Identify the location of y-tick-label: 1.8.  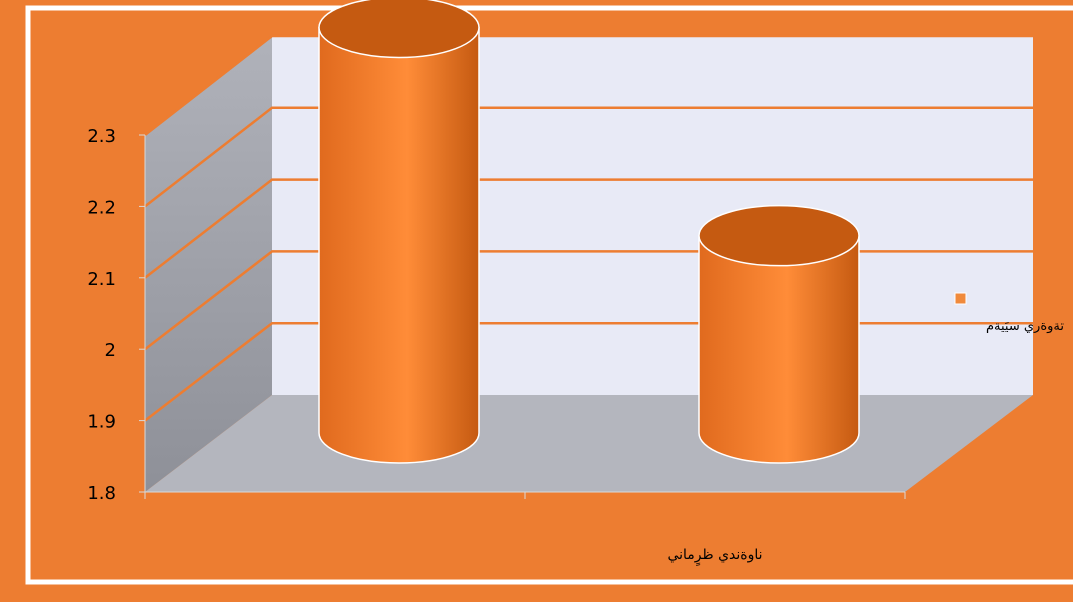
(101, 493).